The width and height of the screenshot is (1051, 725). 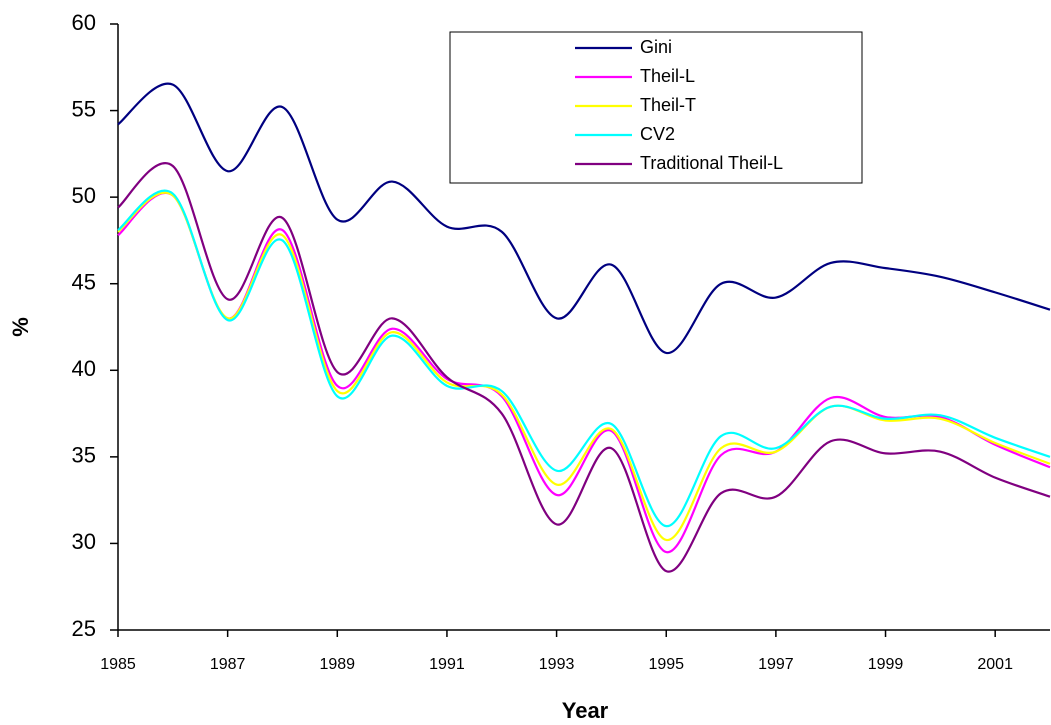 I want to click on legend-box, so click(x=656, y=107).